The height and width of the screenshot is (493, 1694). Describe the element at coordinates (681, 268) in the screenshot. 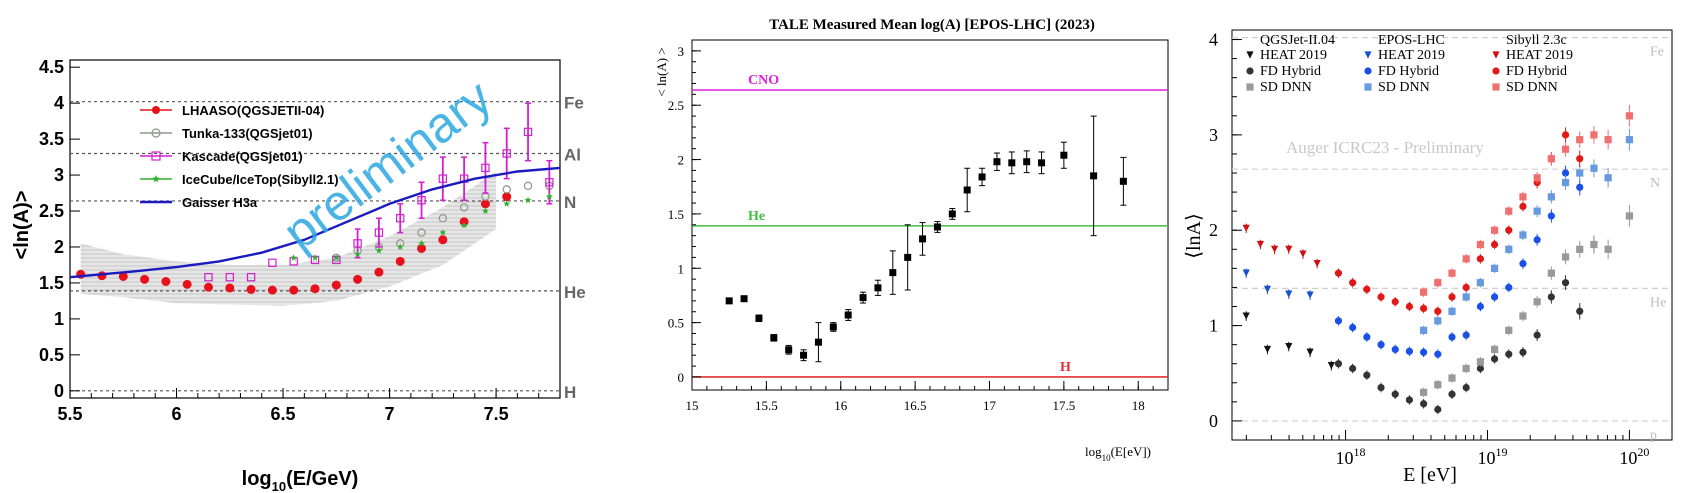

I see `p2-ytick-label: 1` at that location.